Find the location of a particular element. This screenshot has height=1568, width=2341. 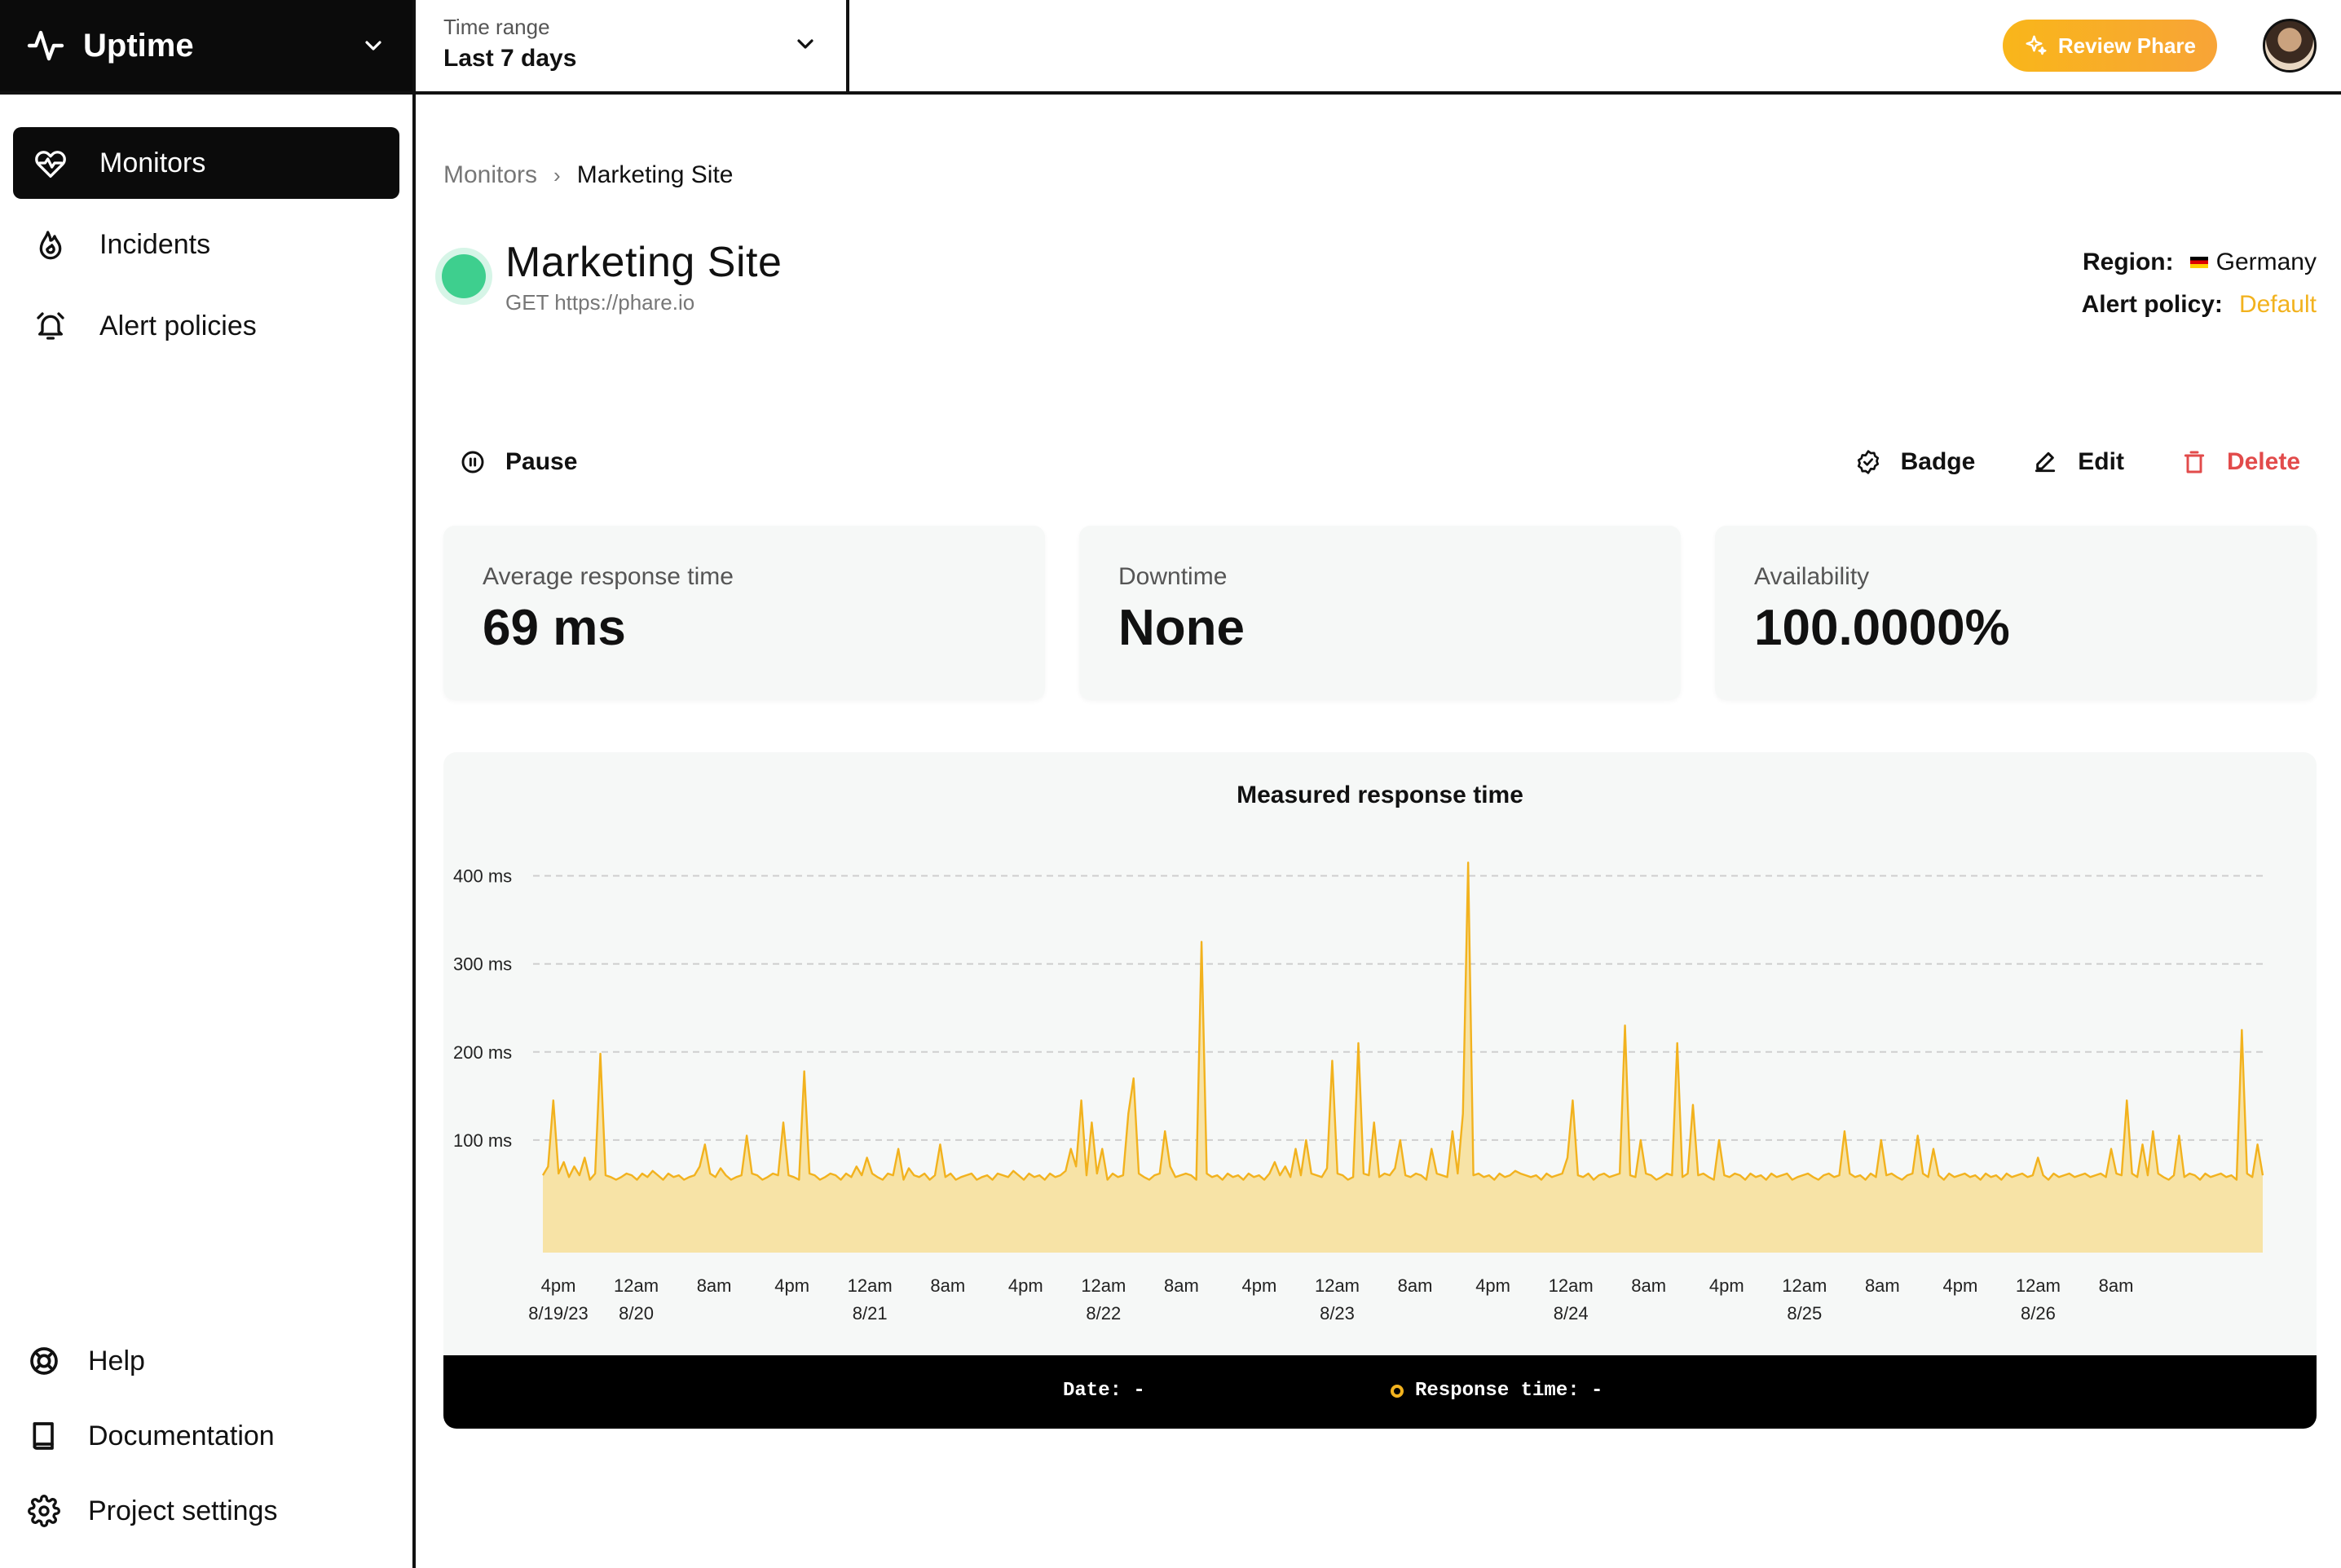

stat-label: Availability is located at coordinates (1812, 576).